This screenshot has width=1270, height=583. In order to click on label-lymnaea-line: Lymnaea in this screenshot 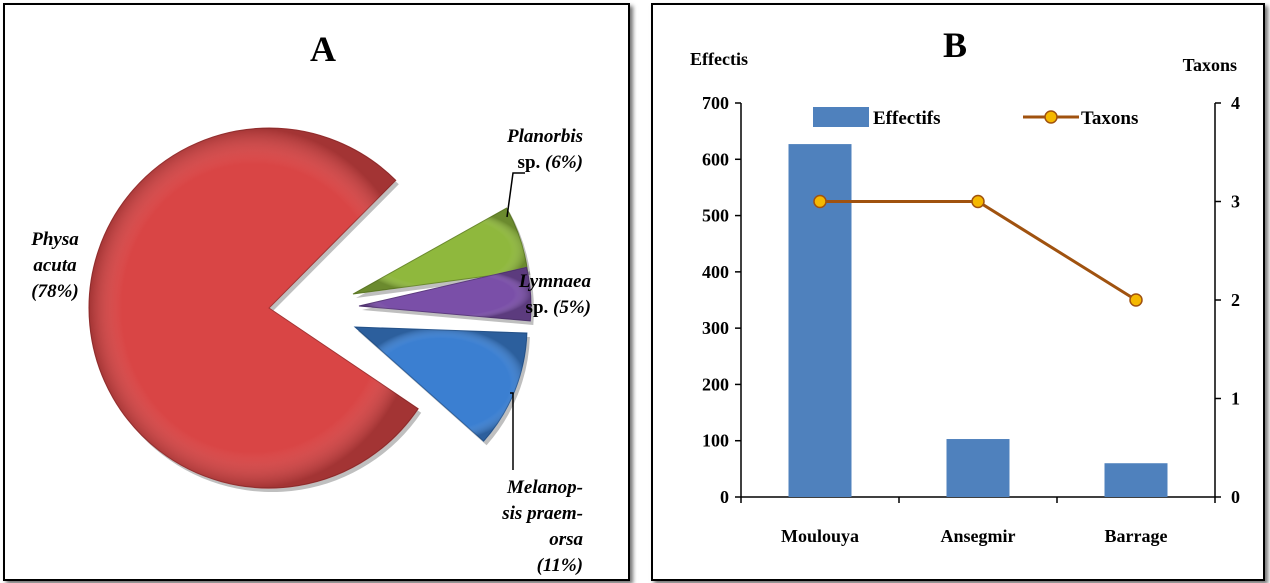, I will do `click(555, 281)`.